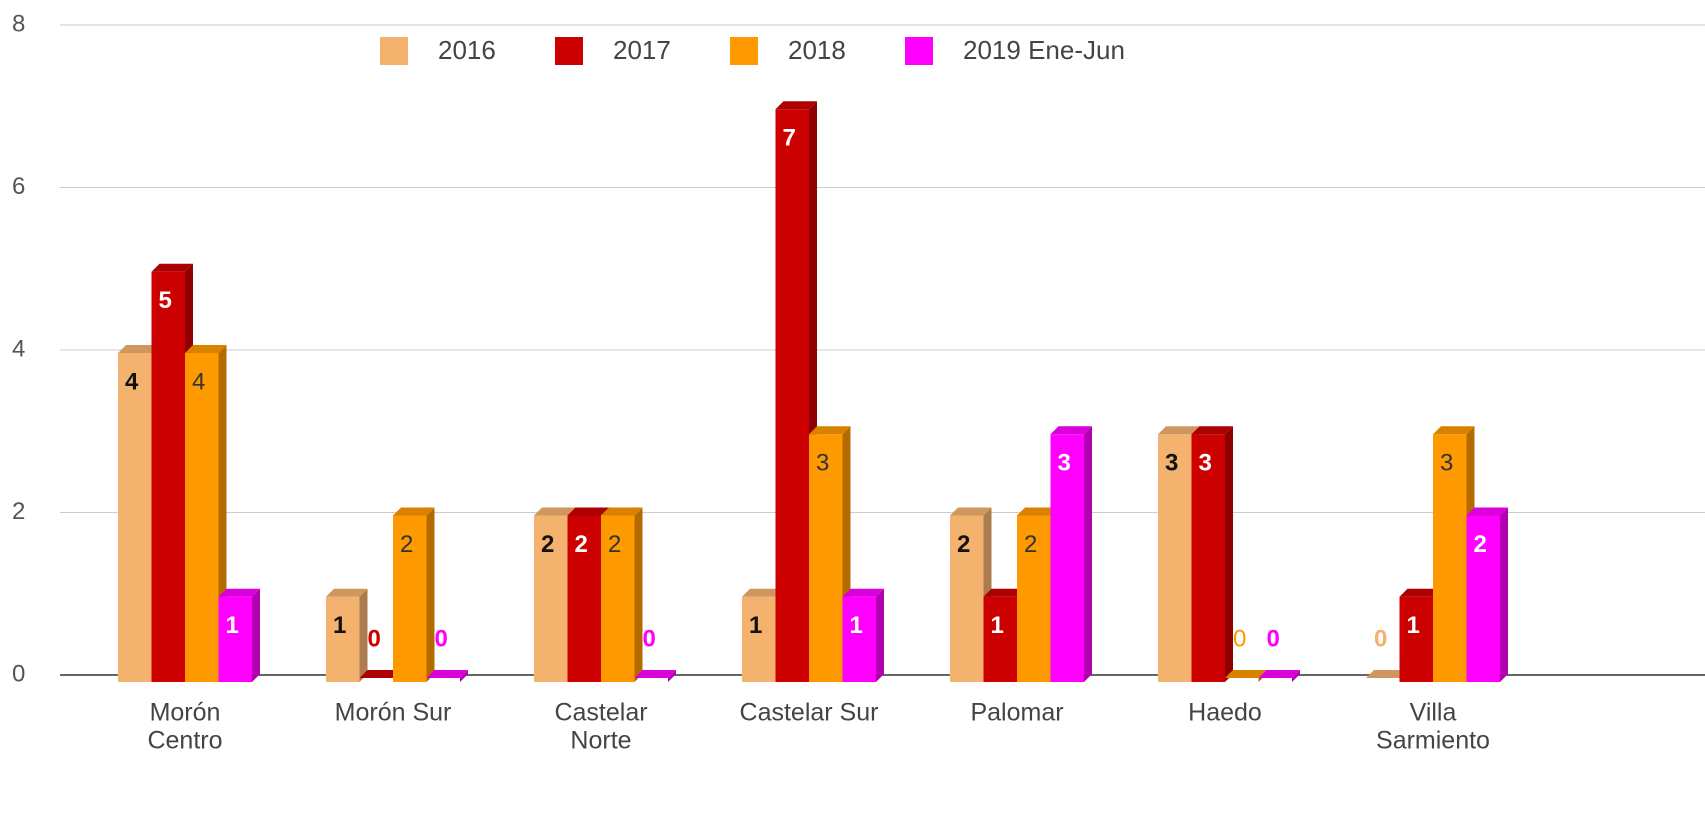  What do you see at coordinates (18, 348) in the screenshot?
I see `y-tick-label: 4` at bounding box center [18, 348].